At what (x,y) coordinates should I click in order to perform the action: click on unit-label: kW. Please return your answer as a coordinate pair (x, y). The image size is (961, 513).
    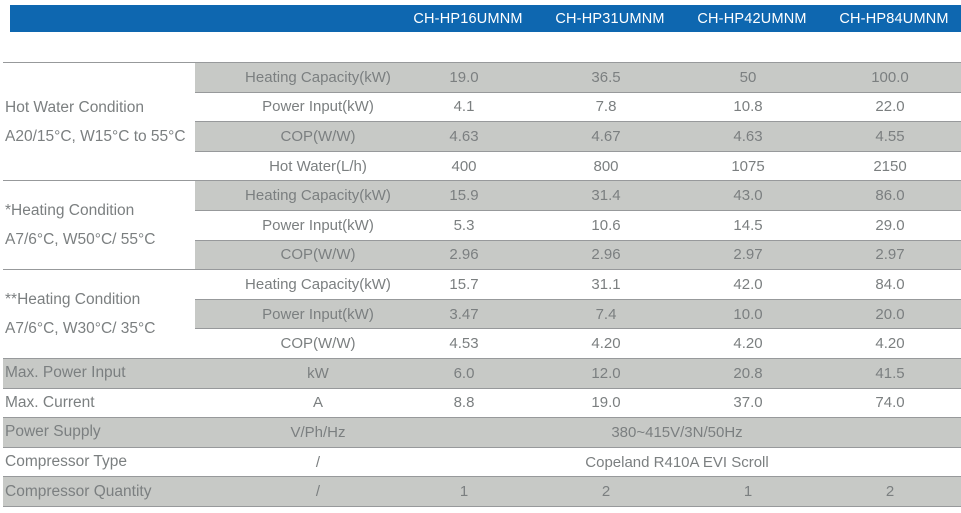
    Looking at the image, I should click on (294, 373).